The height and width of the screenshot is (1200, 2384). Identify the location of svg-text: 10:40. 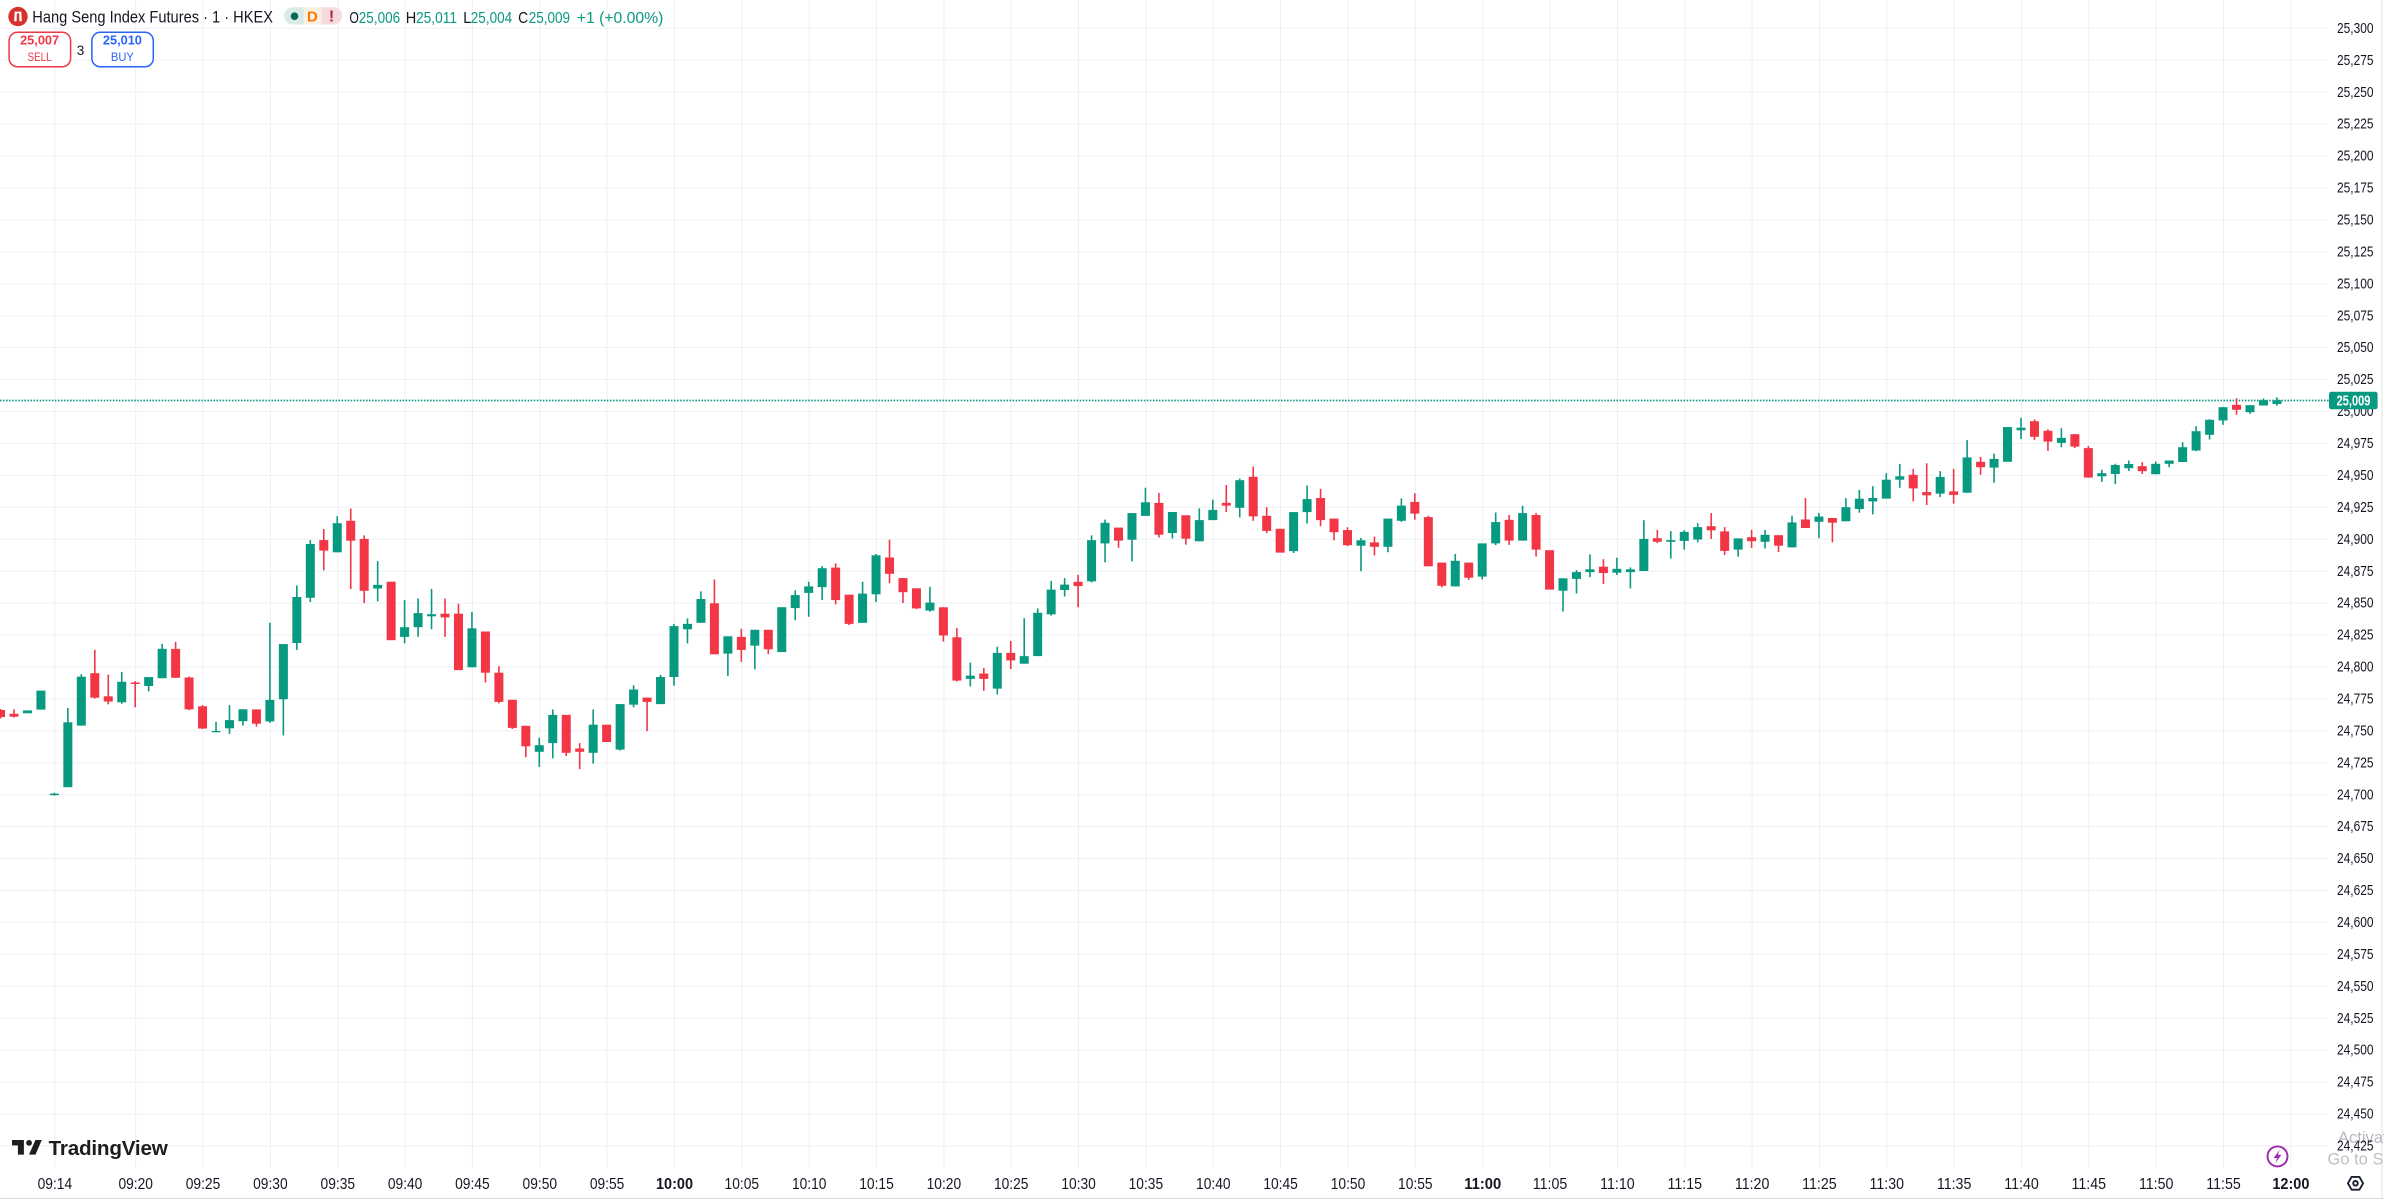
(1213, 1184).